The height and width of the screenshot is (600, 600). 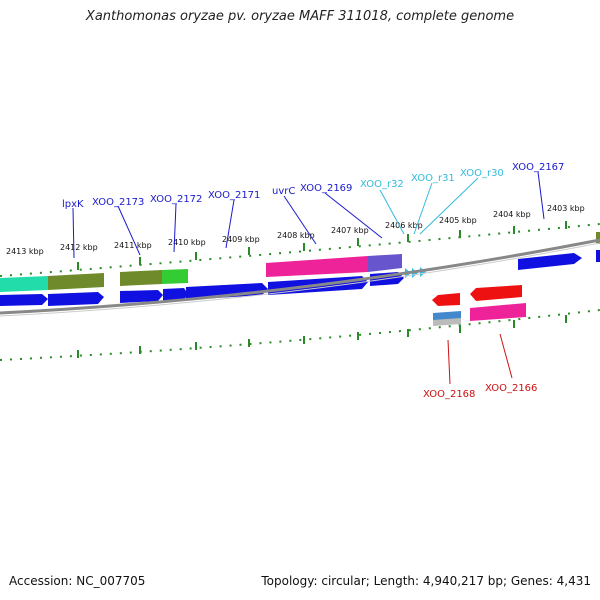 I want to click on kbp-label: 2410 kbp, so click(x=187, y=242).